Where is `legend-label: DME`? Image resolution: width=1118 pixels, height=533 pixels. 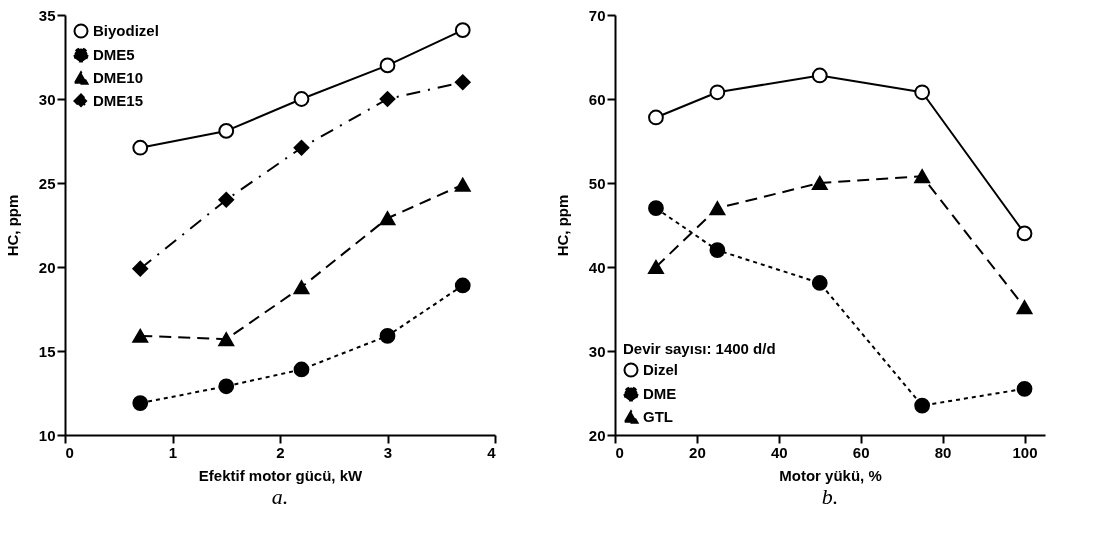 legend-label: DME is located at coordinates (660, 393).